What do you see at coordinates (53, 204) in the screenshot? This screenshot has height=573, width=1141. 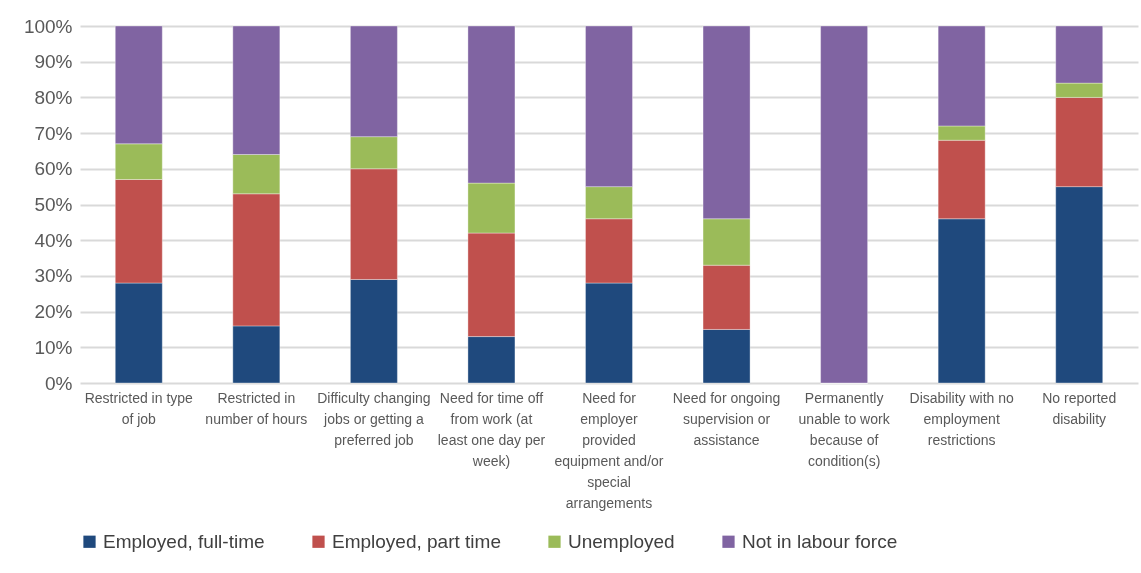 I see `y-tick-label: 50%` at bounding box center [53, 204].